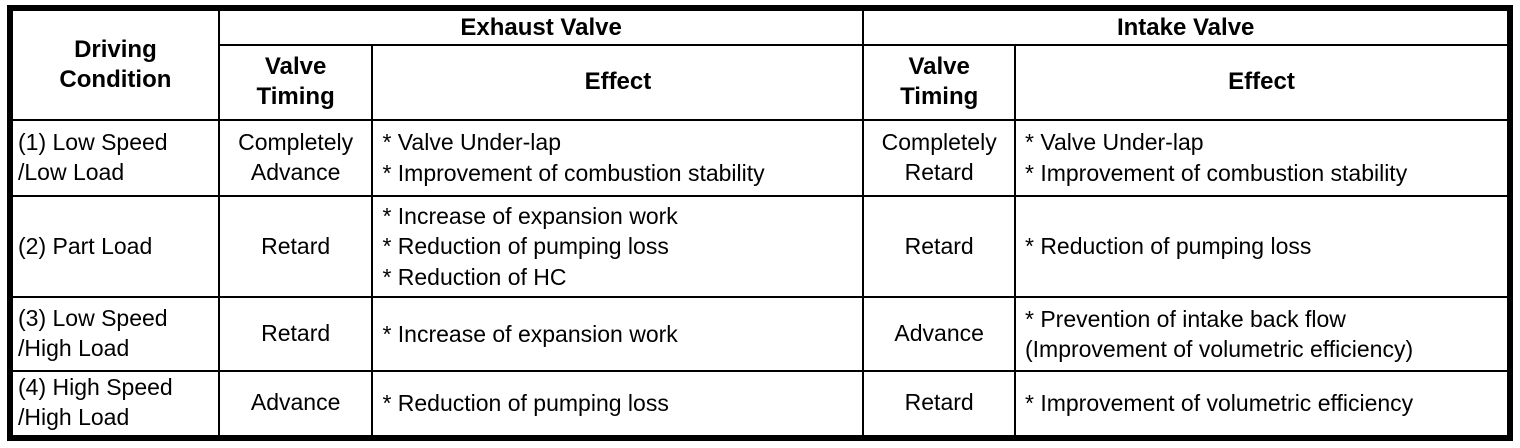 This screenshot has width=1520, height=448. Describe the element at coordinates (939, 82) in the screenshot. I see `header-intake-valve-timing: Valve Timing` at that location.